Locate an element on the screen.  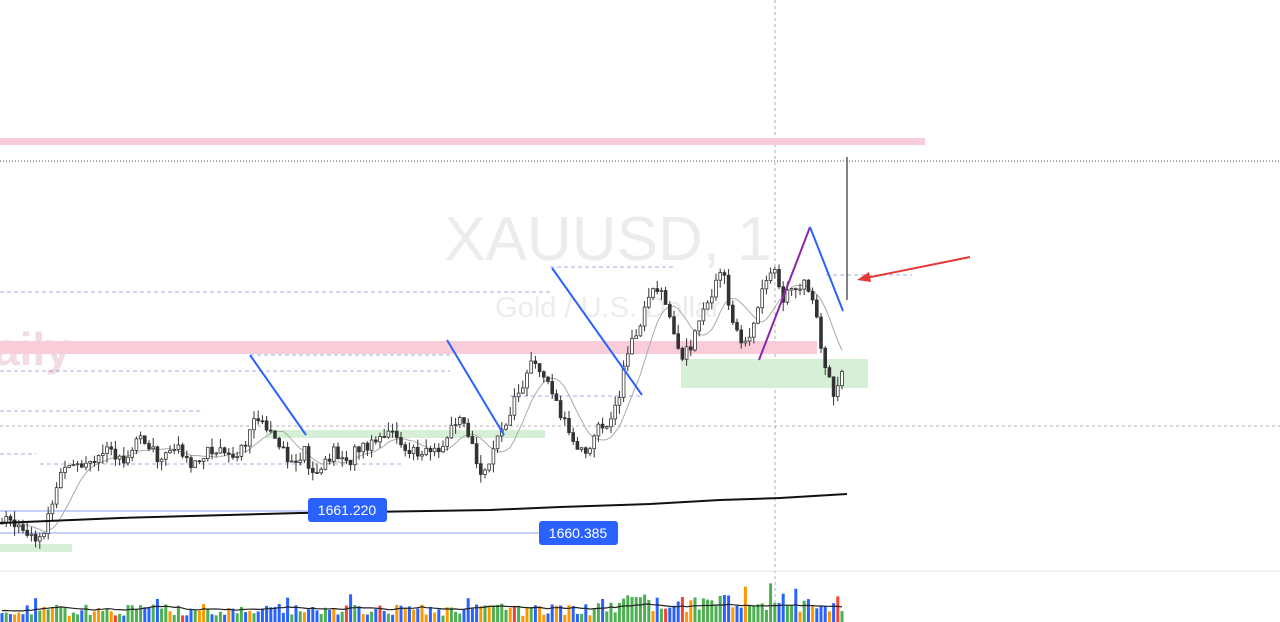
support-zone-left is located at coordinates (36, 548).